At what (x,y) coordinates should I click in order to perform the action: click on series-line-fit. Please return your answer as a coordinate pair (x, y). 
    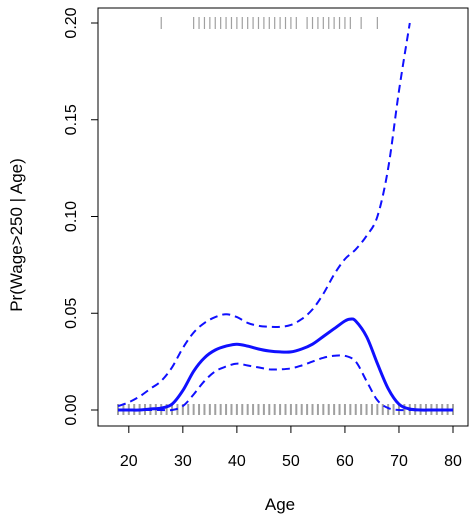
    Looking at the image, I should click on (285, 364).